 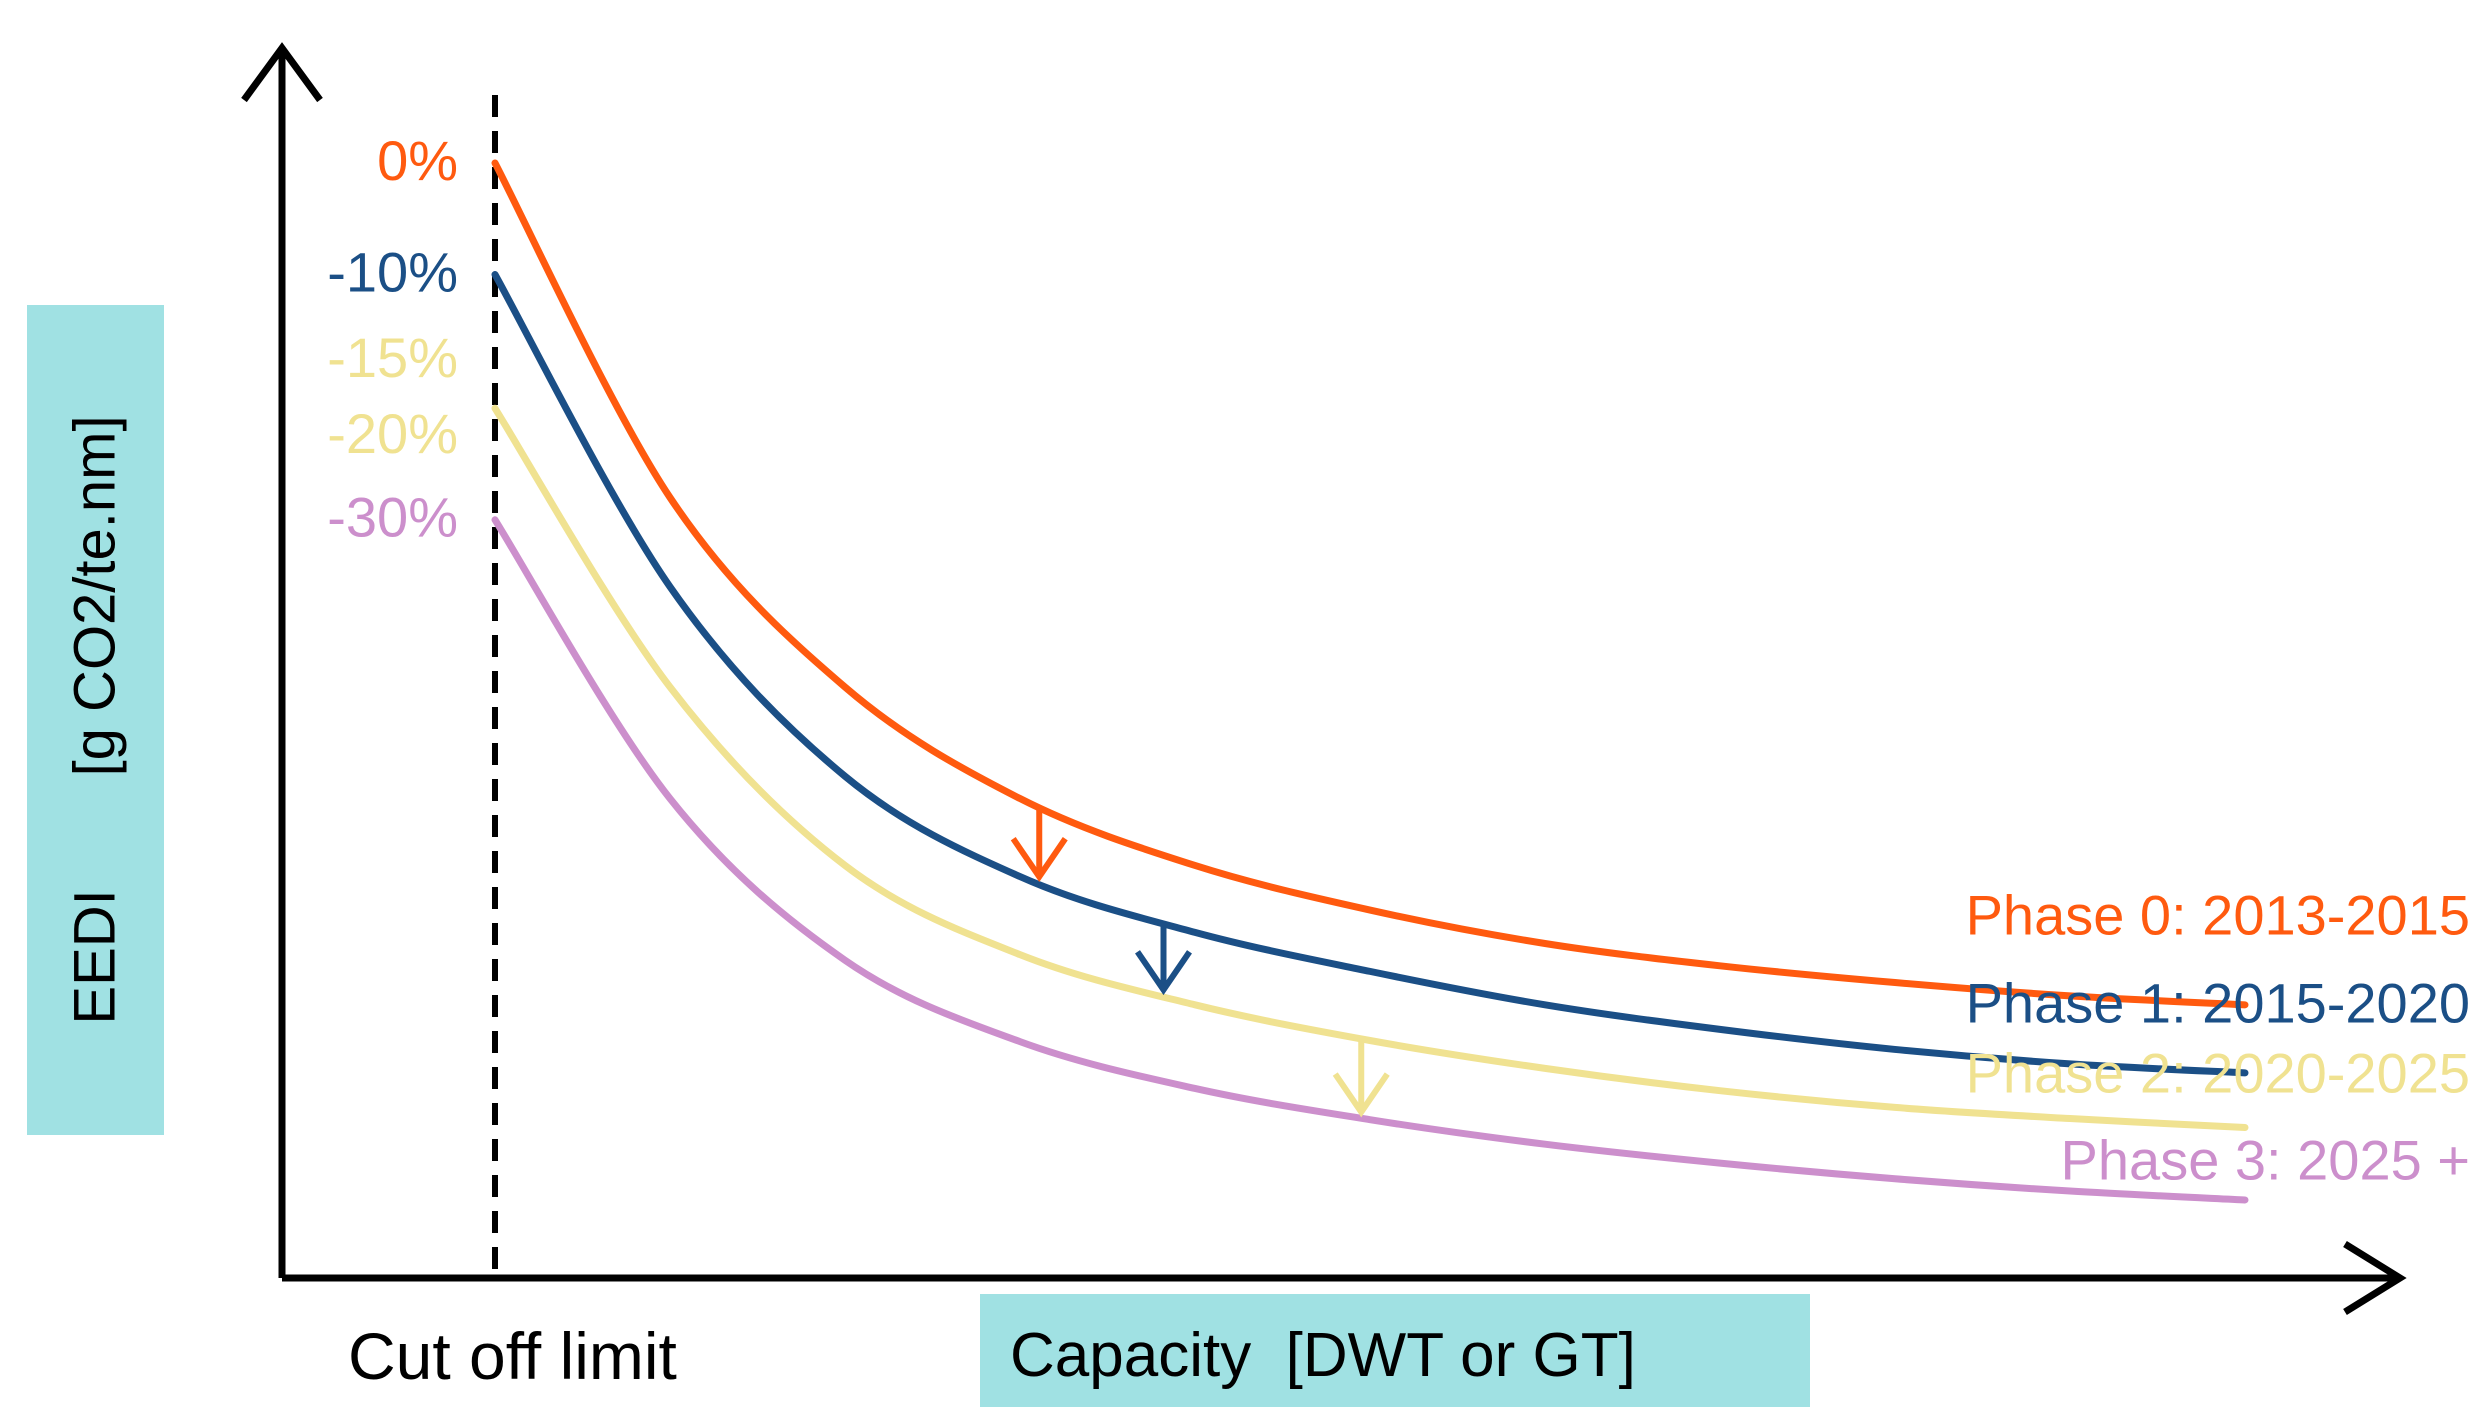 What do you see at coordinates (2218, 1072) in the screenshot?
I see `phase-name-label-2: Phase 2: 2020-2025` at bounding box center [2218, 1072].